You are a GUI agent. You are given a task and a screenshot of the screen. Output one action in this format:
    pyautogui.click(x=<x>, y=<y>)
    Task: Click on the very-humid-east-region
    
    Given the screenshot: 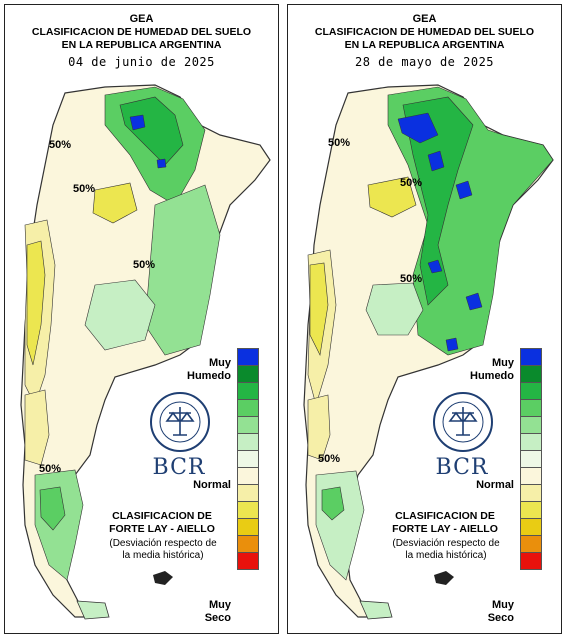 What is the action you would take?
    pyautogui.click(x=438, y=201)
    